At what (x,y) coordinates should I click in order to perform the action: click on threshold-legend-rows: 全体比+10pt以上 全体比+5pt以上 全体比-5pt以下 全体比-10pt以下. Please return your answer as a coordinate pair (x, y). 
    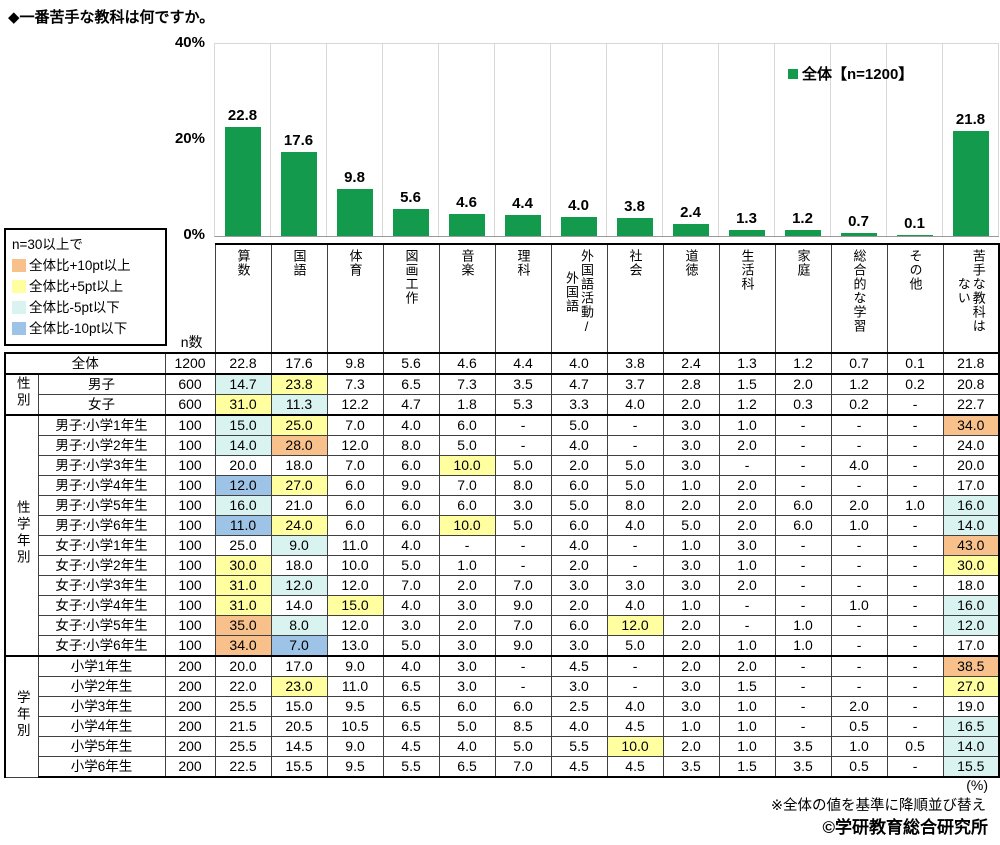
    Looking at the image, I should click on (86, 297).